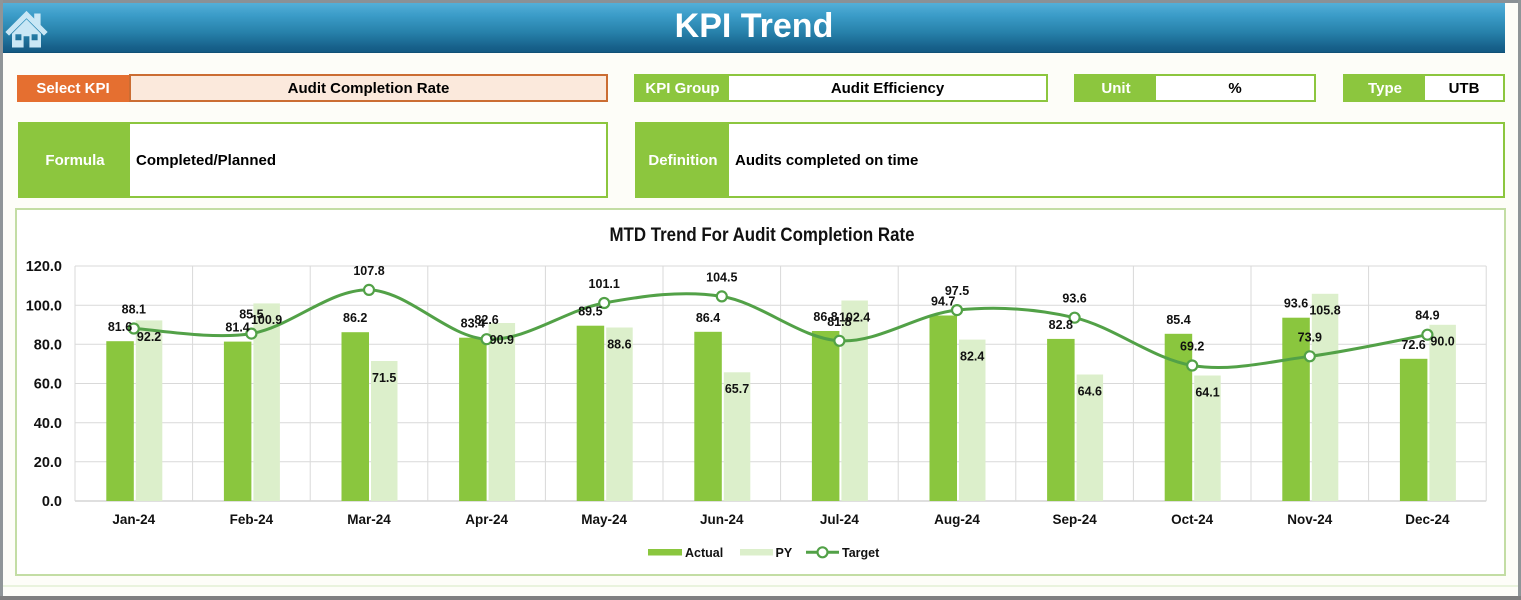  What do you see at coordinates (784, 553) in the screenshot?
I see `svg-text: PY` at bounding box center [784, 553].